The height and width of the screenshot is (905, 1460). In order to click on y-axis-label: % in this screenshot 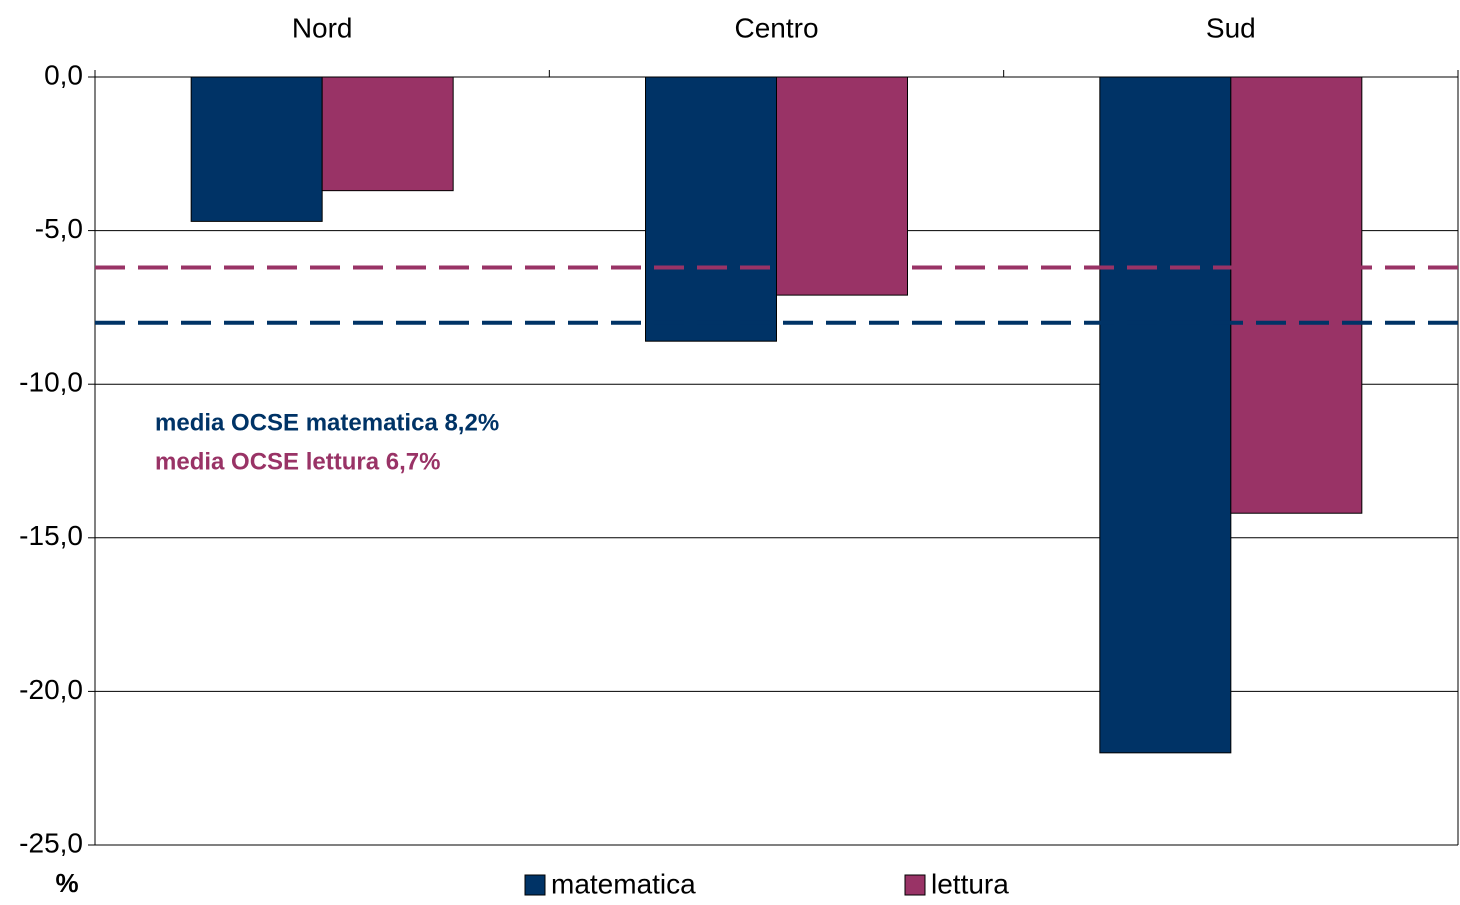, I will do `click(66, 883)`.